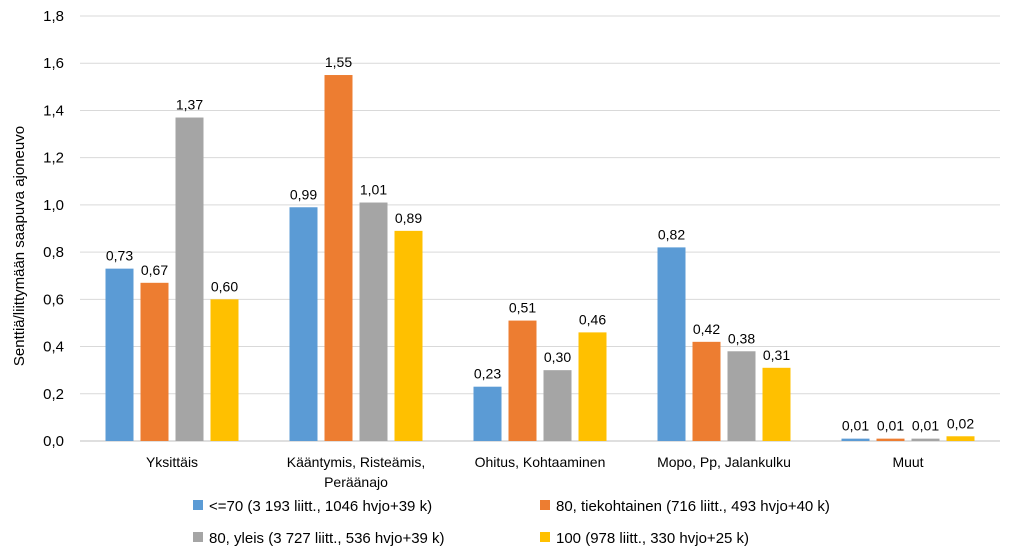 Image resolution: width=1024 pixels, height=557 pixels. Describe the element at coordinates (338, 62) in the screenshot. I see `data-label: 1,55` at that location.